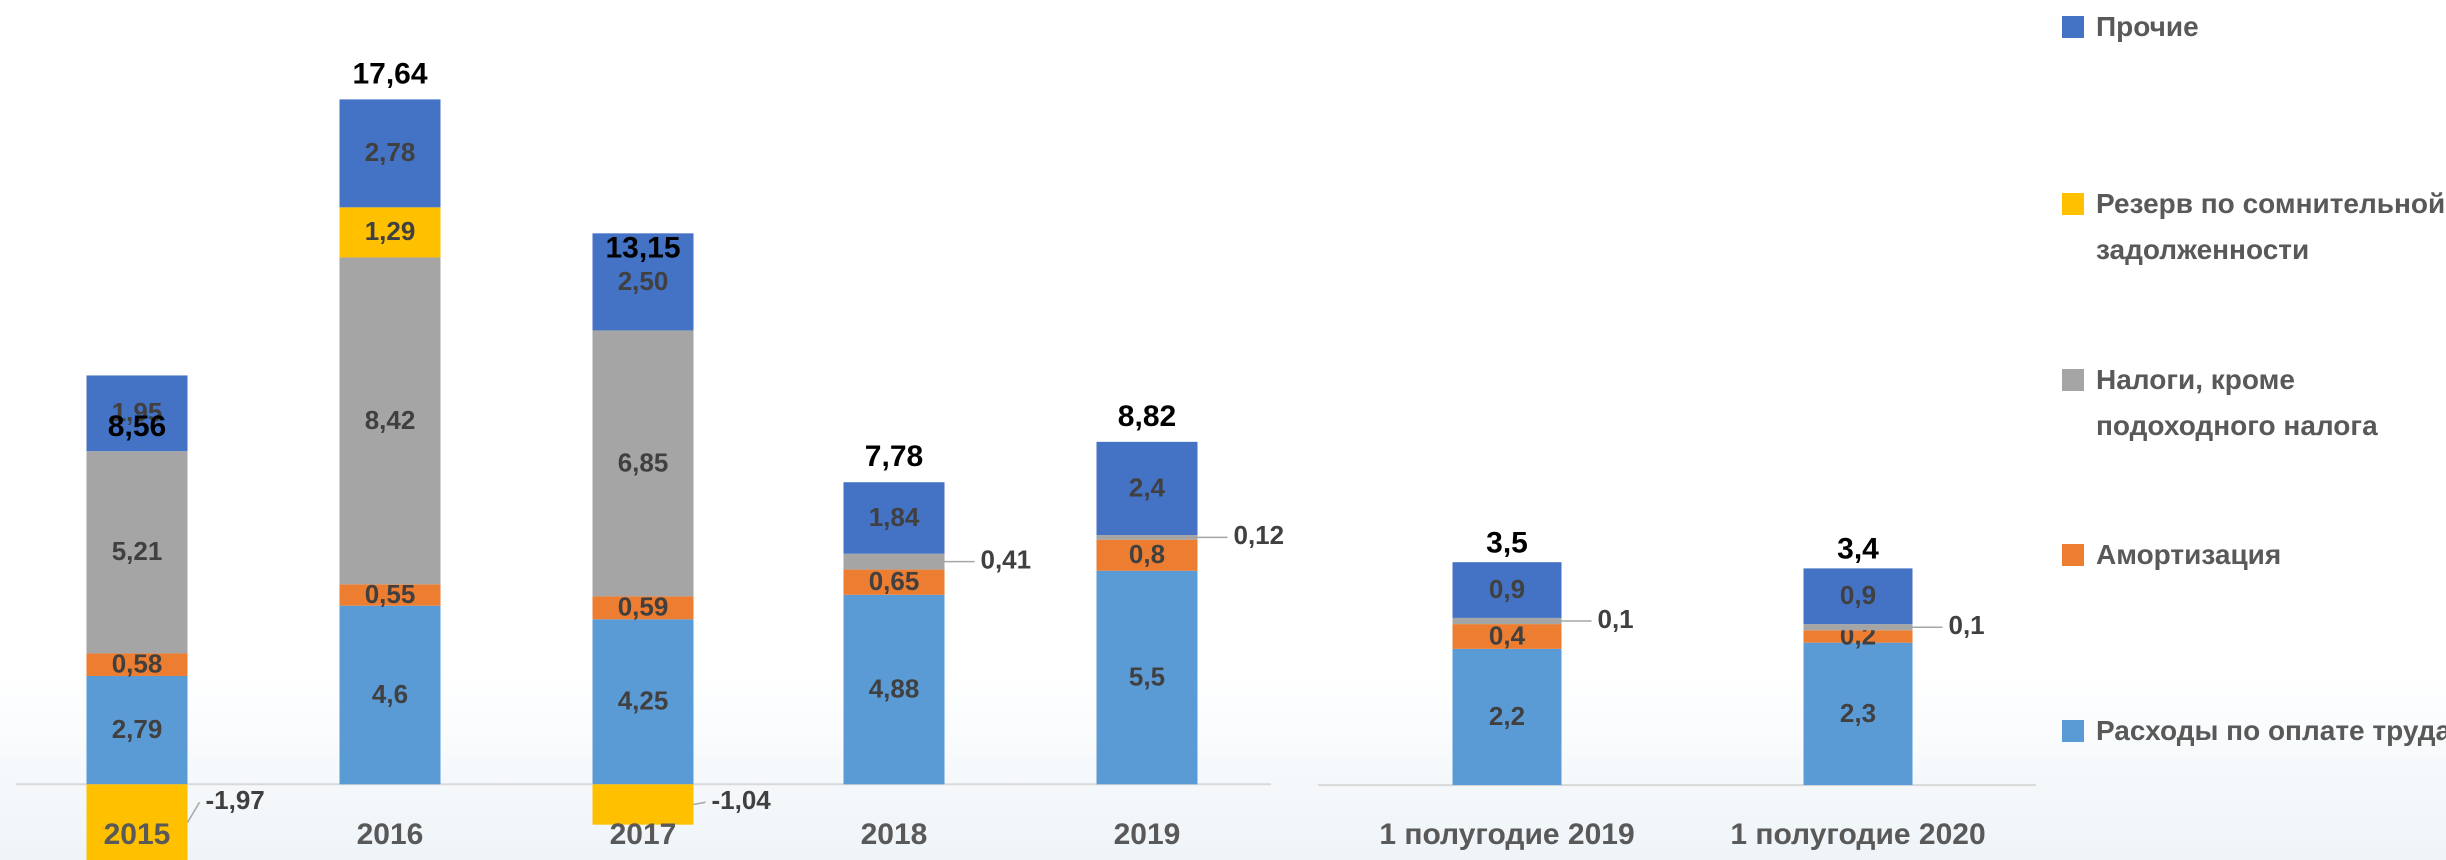  I want to click on legend-item: Расходы по оплате труда, so click(2254, 731).